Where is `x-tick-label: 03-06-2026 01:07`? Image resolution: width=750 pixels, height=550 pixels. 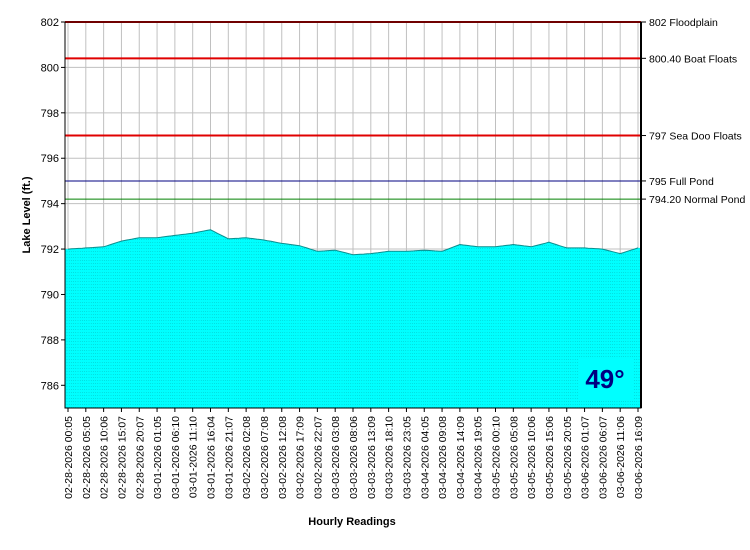 x-tick-label: 03-06-2026 01:07 is located at coordinates (586, 457).